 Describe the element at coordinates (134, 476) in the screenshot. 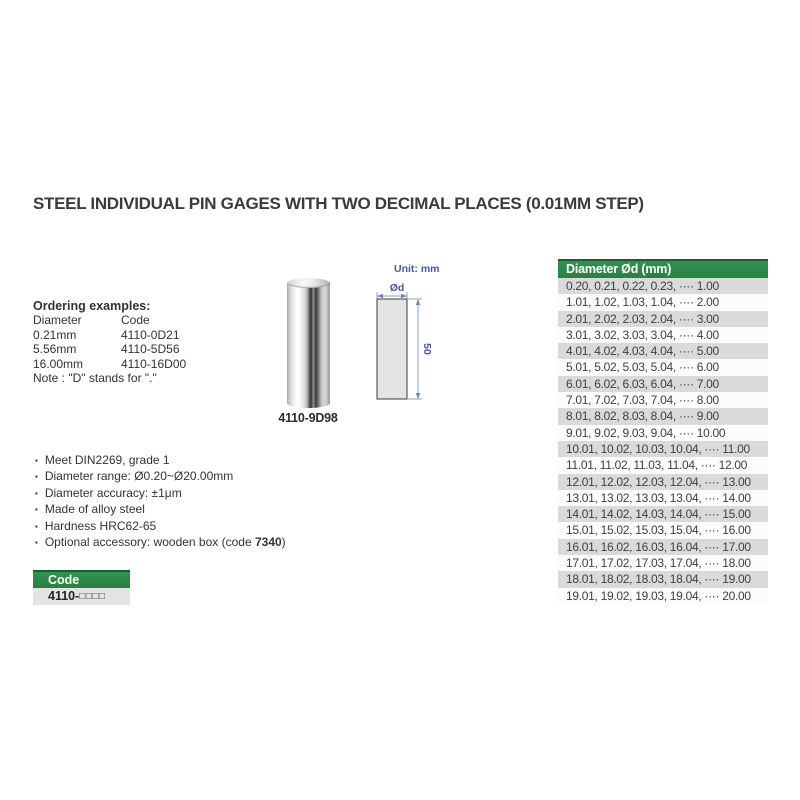

I see `feature-item: ▪ Diameter range: Ø0.20~Ø20.00mm` at that location.